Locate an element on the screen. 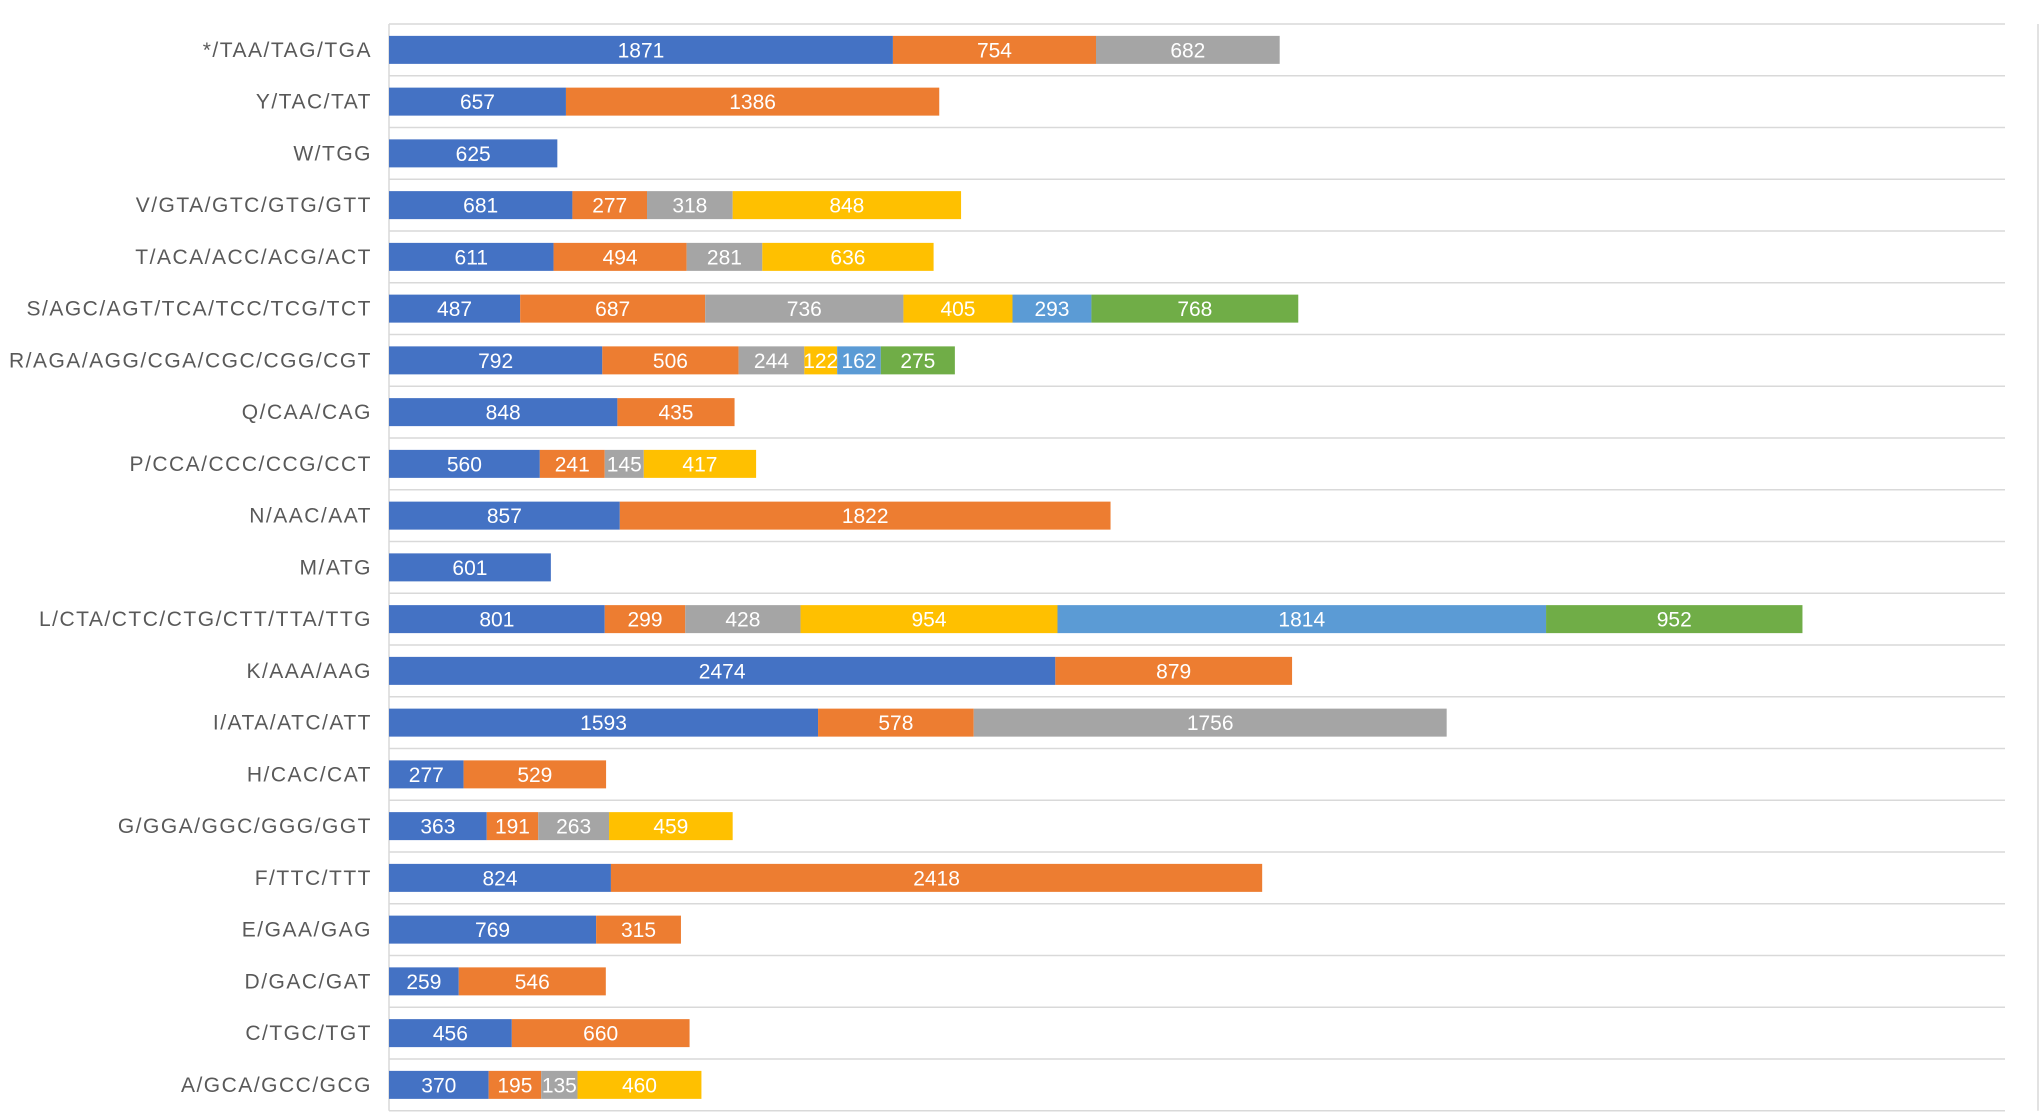 The height and width of the screenshot is (1117, 2044). data-label: 487 is located at coordinates (454, 309).